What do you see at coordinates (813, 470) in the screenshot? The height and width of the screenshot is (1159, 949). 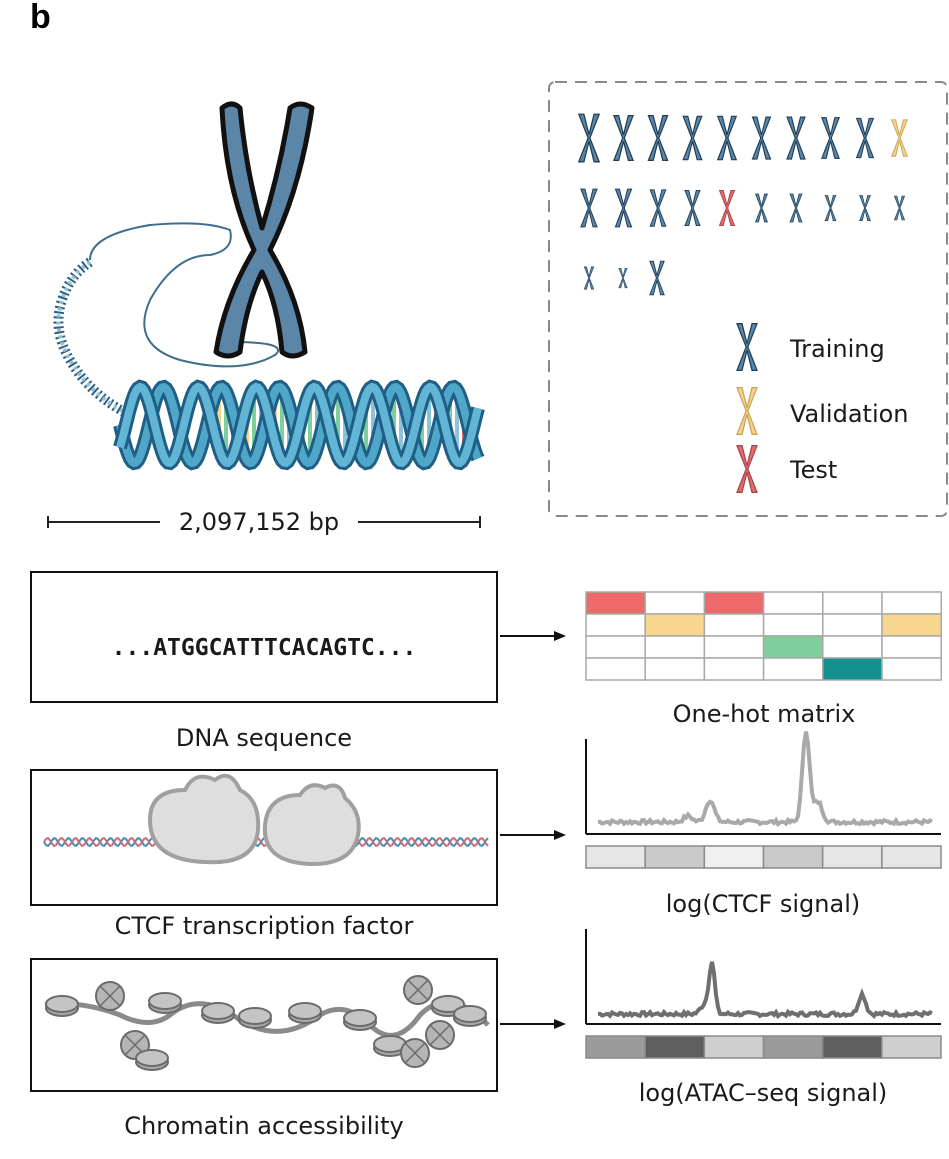 I see `legend-test-label: Test` at bounding box center [813, 470].